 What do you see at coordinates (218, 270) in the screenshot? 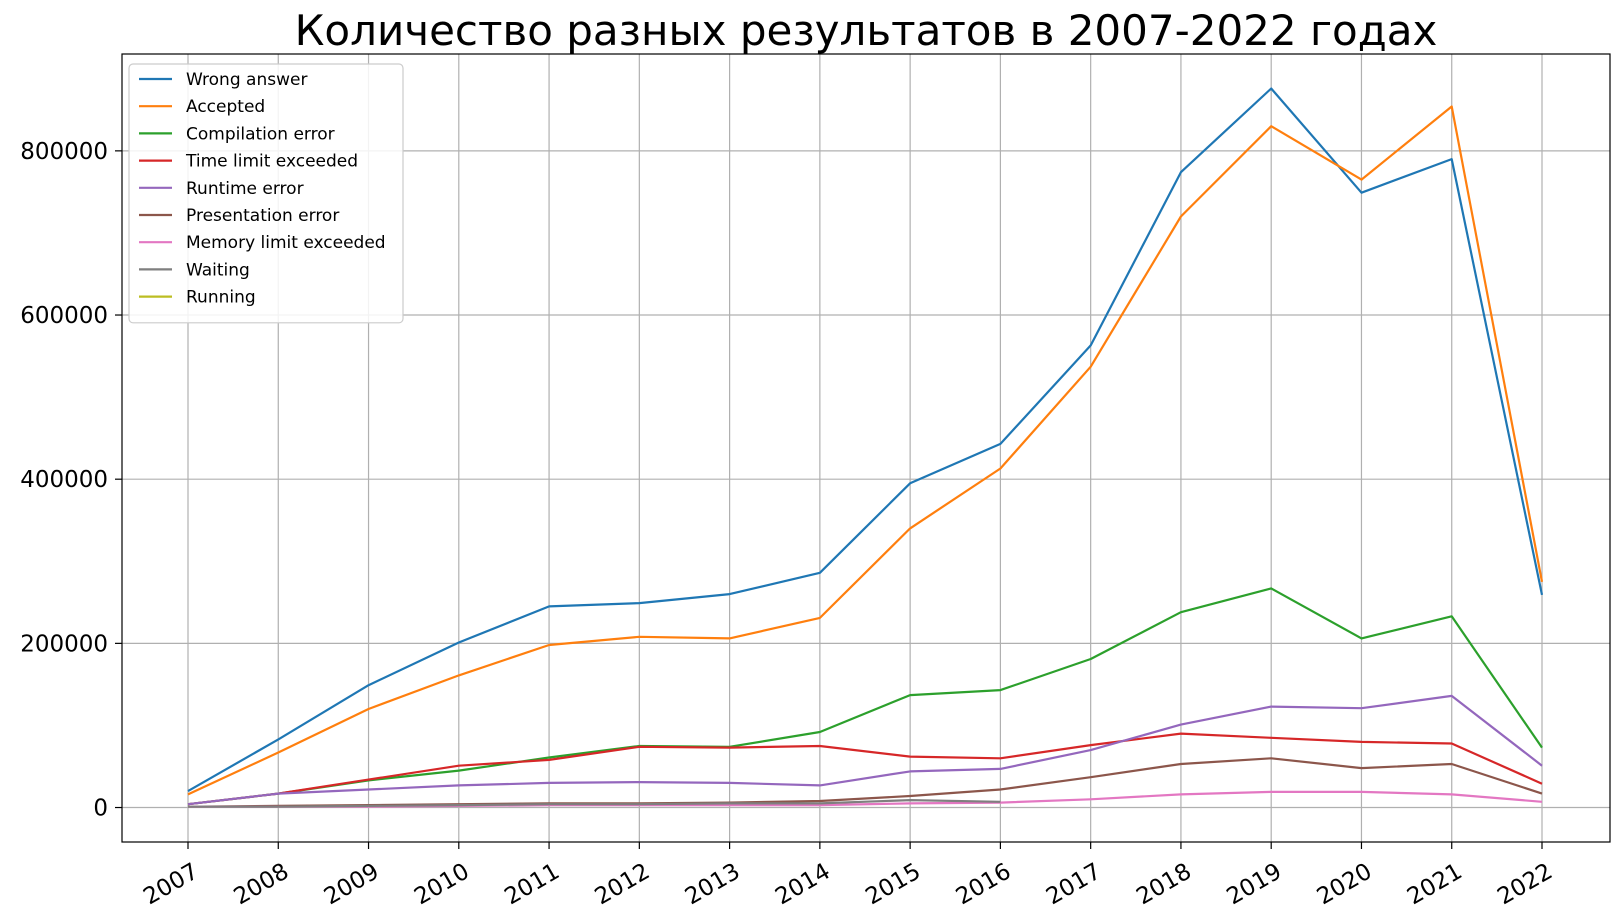
I see `legend-label: Waiting` at bounding box center [218, 270].